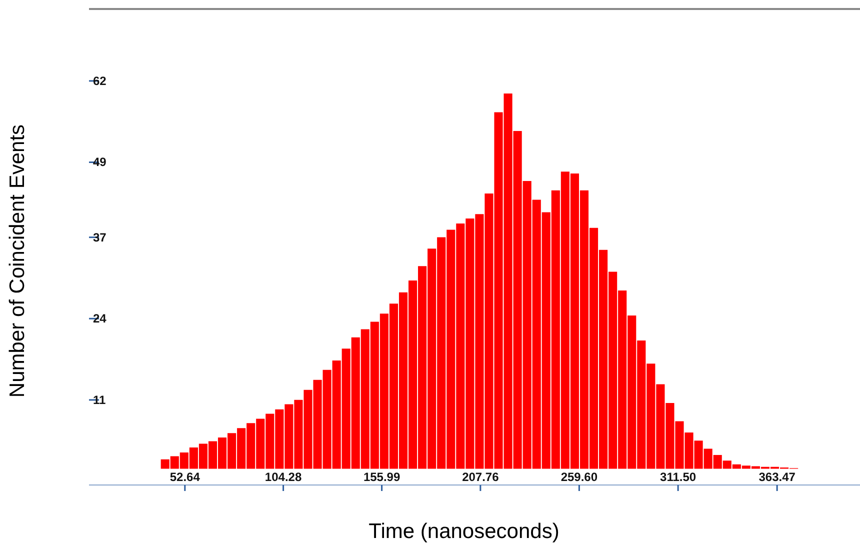 The width and height of the screenshot is (860, 552). Describe the element at coordinates (100, 319) in the screenshot. I see `y-tick-label: 24` at that location.